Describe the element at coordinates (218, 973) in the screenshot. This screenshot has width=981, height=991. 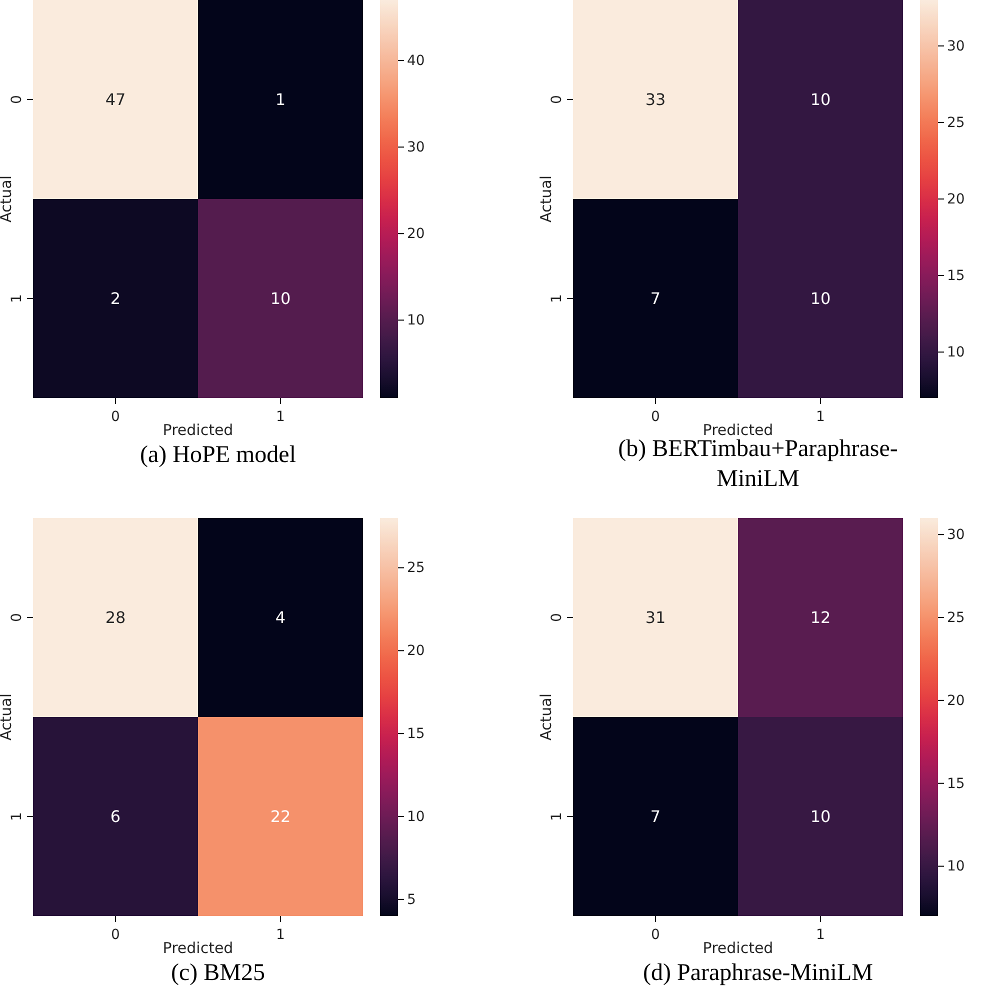
I see `text: (c) BM25` at that location.